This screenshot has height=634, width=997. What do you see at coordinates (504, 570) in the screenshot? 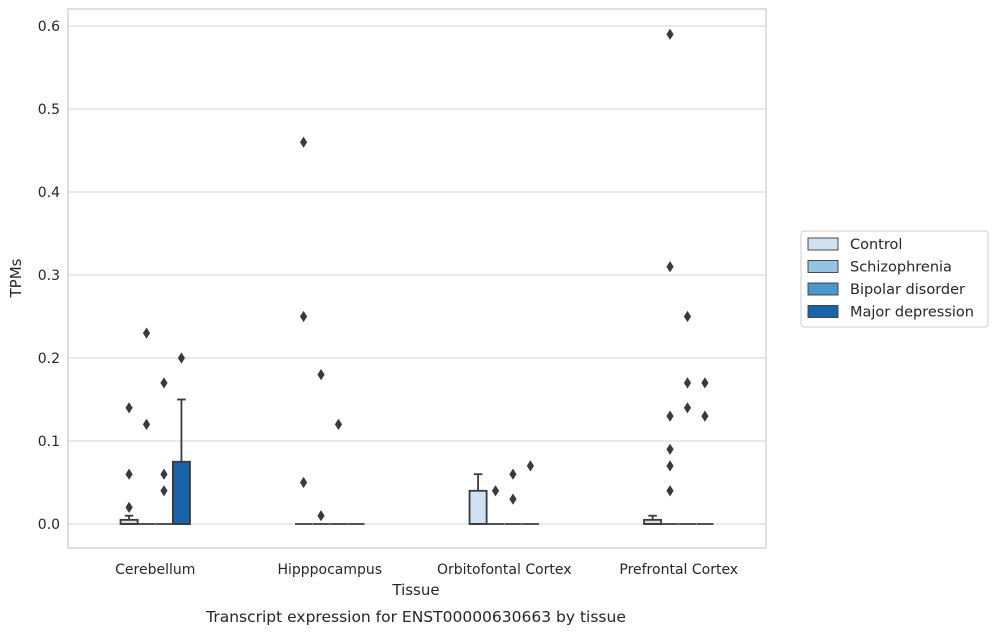
I see `x-tick-label: Orbitofontal Cortex` at bounding box center [504, 570].